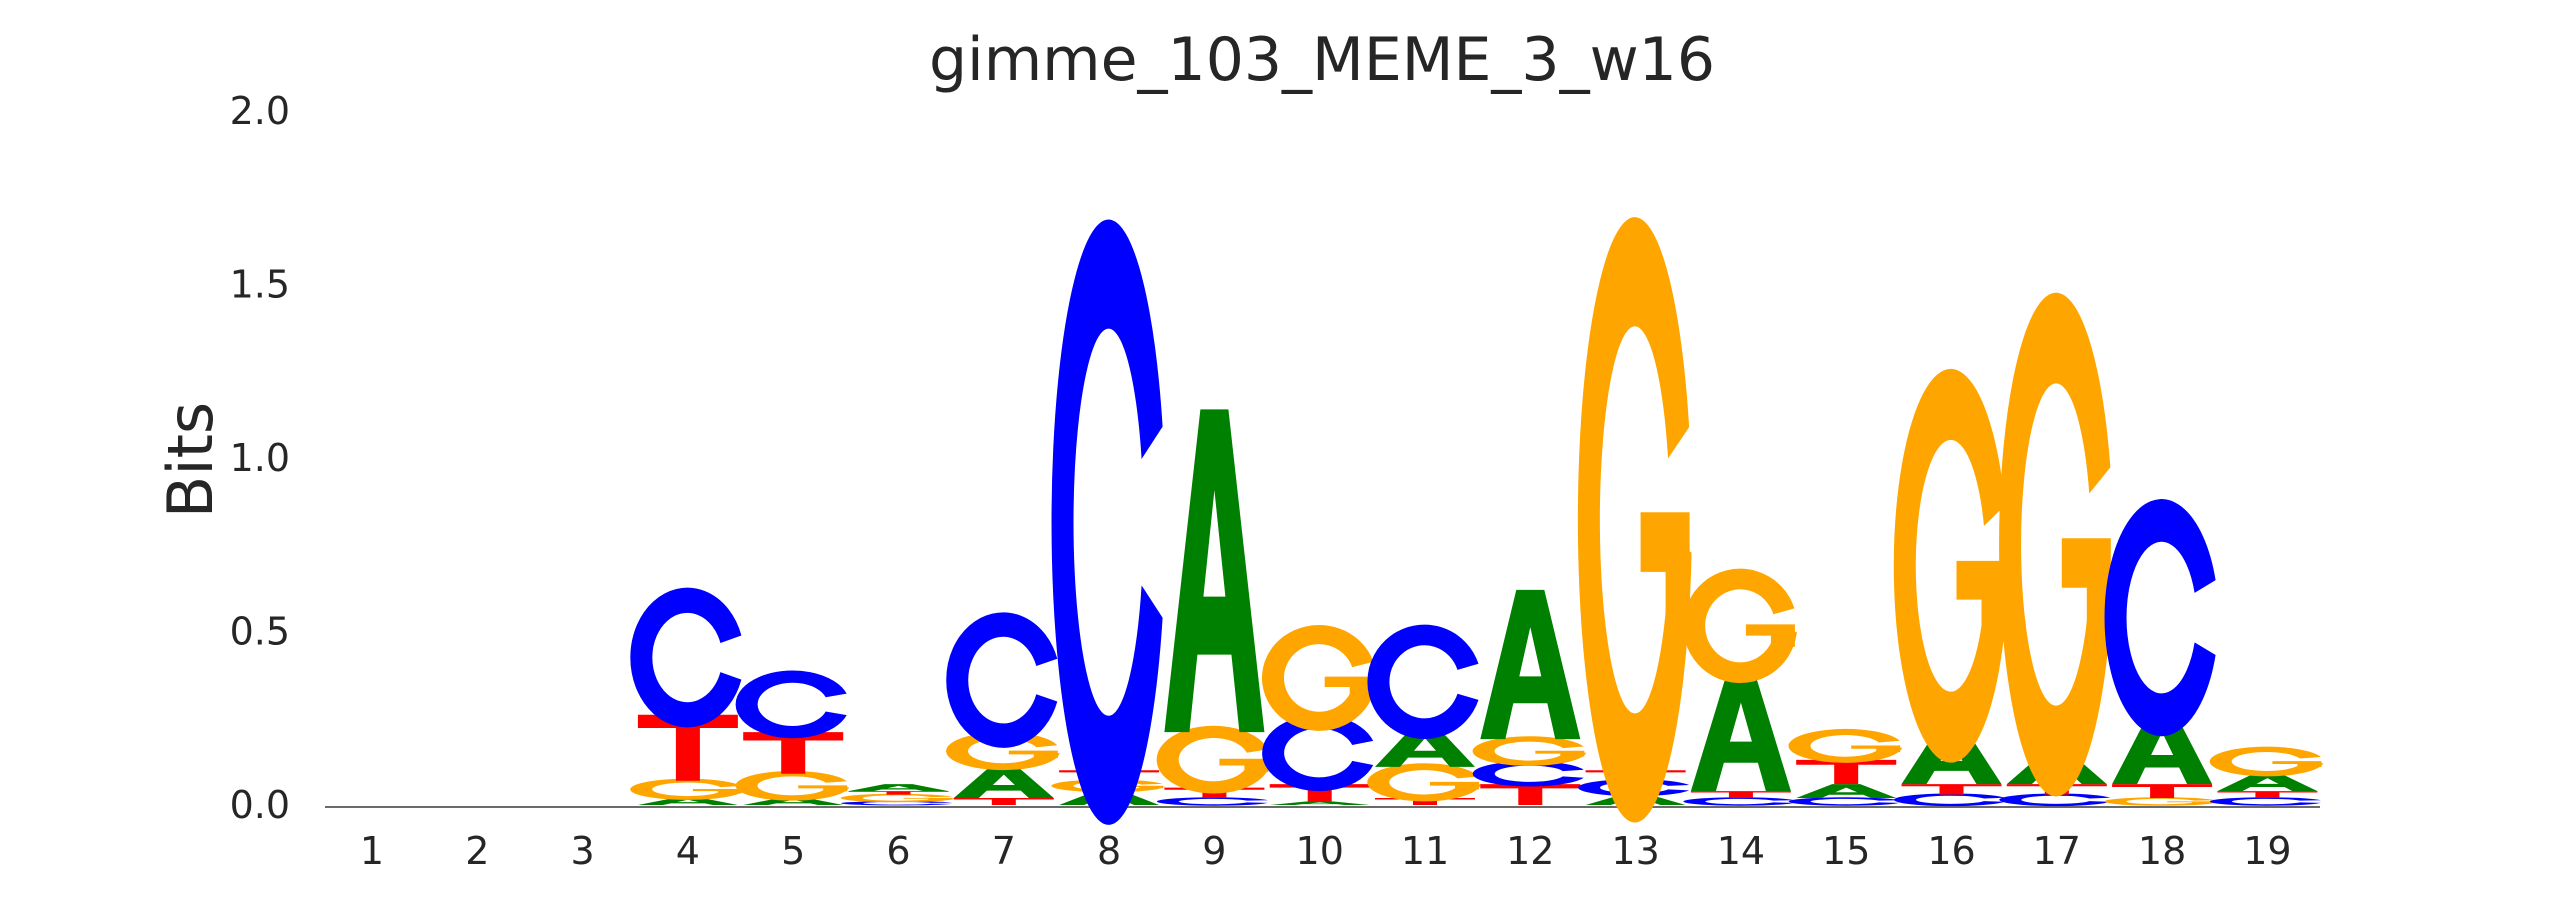 This screenshot has width=2565, height=900. I want to click on x-tick-label: 1, so click(372, 851).